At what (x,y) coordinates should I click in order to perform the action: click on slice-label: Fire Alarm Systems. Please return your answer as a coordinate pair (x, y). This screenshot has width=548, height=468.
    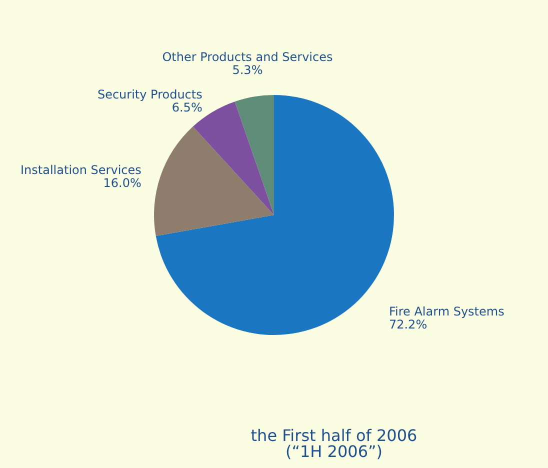
    Looking at the image, I should click on (446, 311).